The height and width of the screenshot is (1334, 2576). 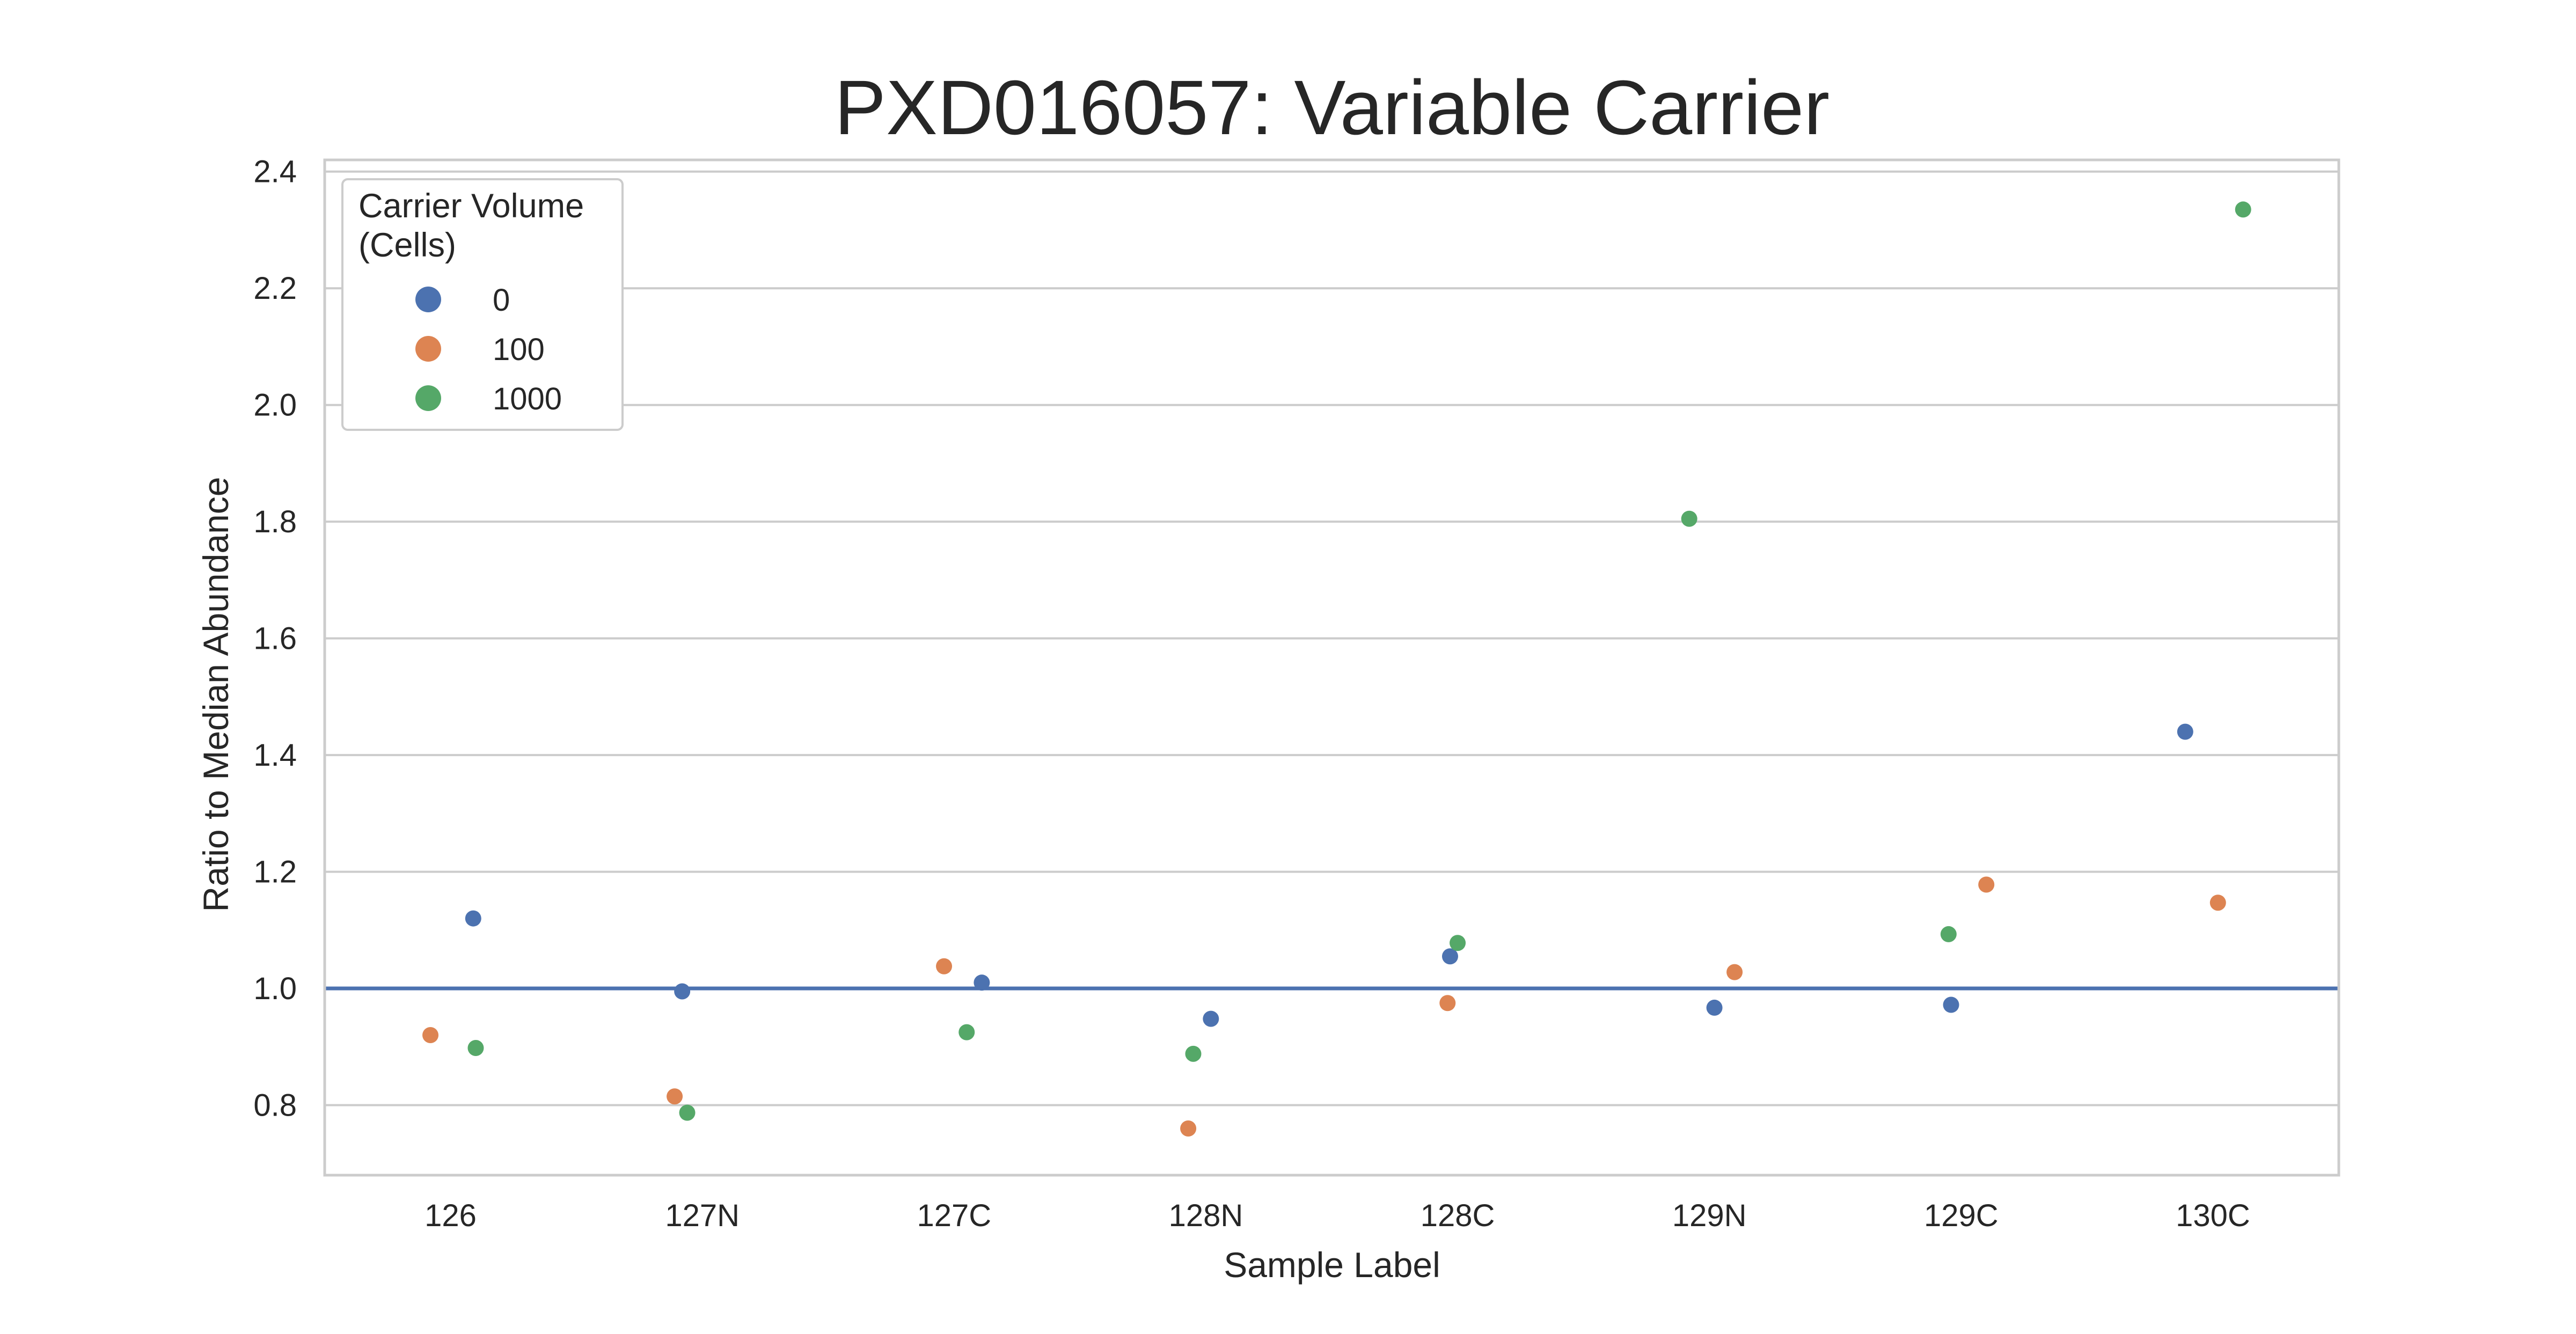 What do you see at coordinates (1332, 107) in the screenshot?
I see `chart-title: PXD016057: Variable Carrier` at bounding box center [1332, 107].